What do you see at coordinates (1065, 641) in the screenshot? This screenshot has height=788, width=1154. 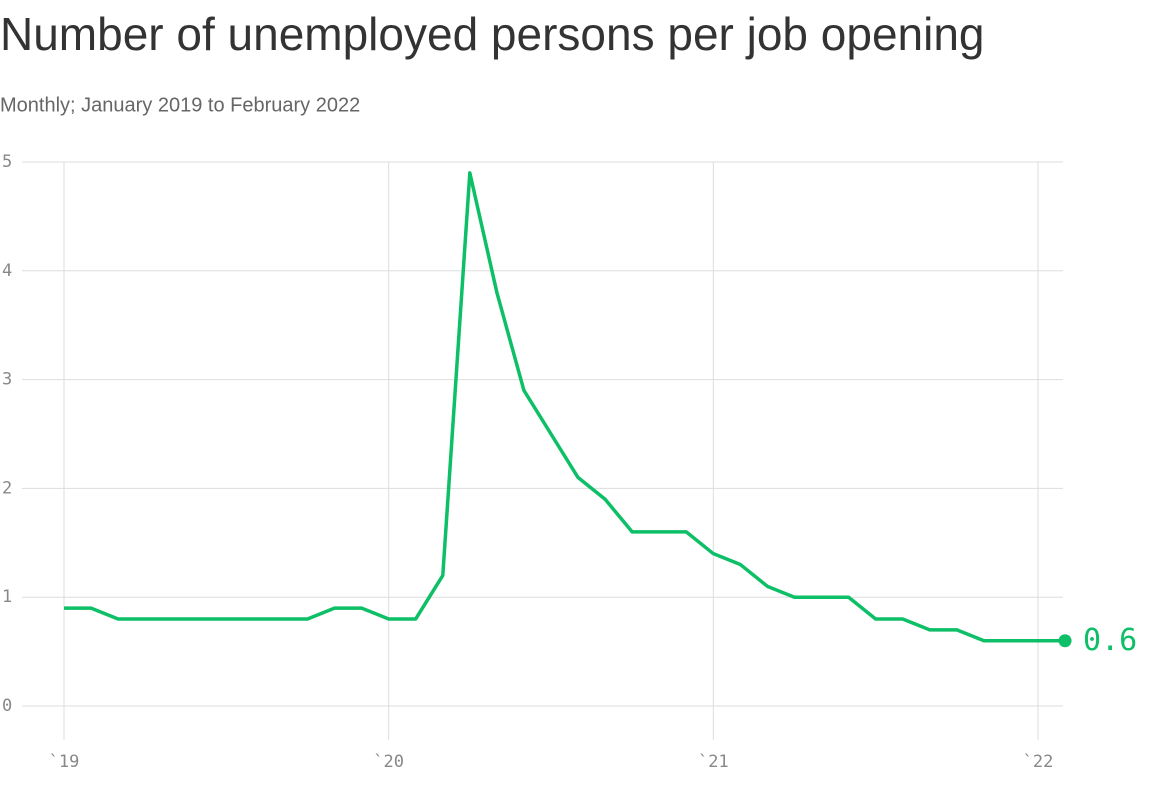 I see `end-point` at bounding box center [1065, 641].